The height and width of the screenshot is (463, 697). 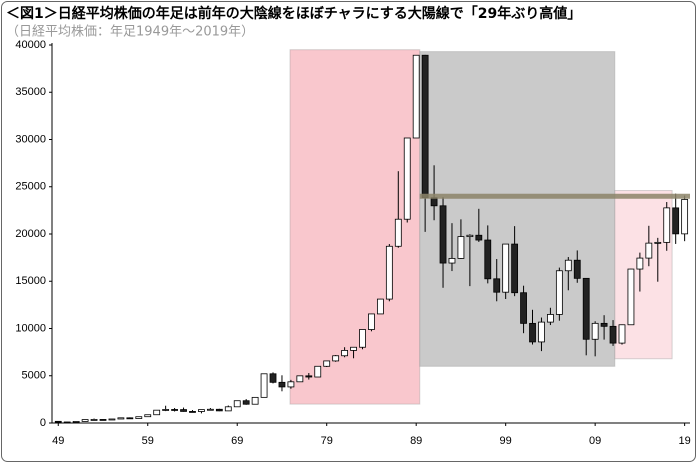 I want to click on shaded-region, so click(x=643, y=275).